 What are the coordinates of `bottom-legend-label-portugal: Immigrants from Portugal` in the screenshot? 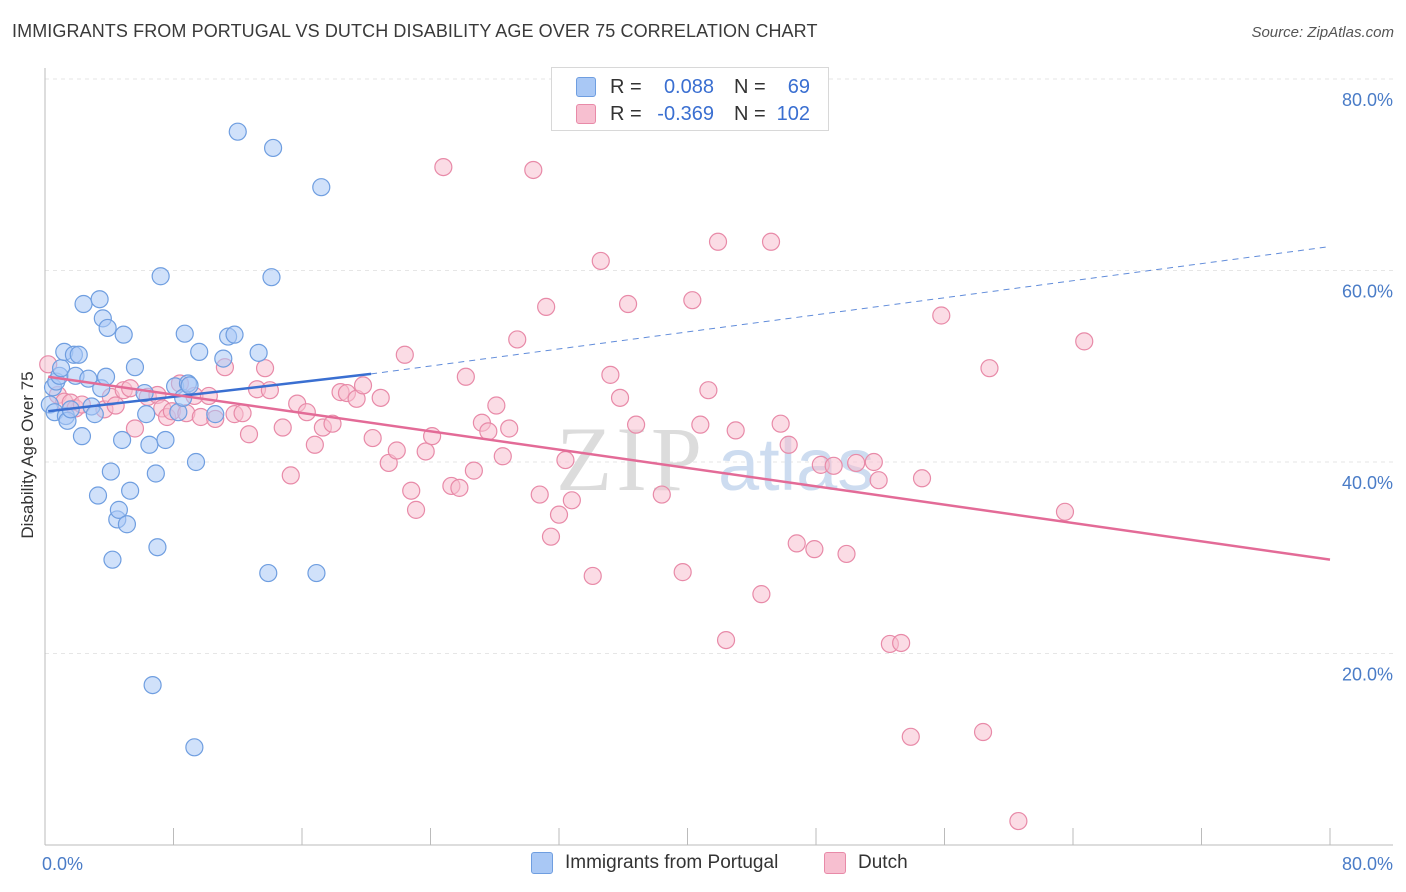 It's located at (672, 862).